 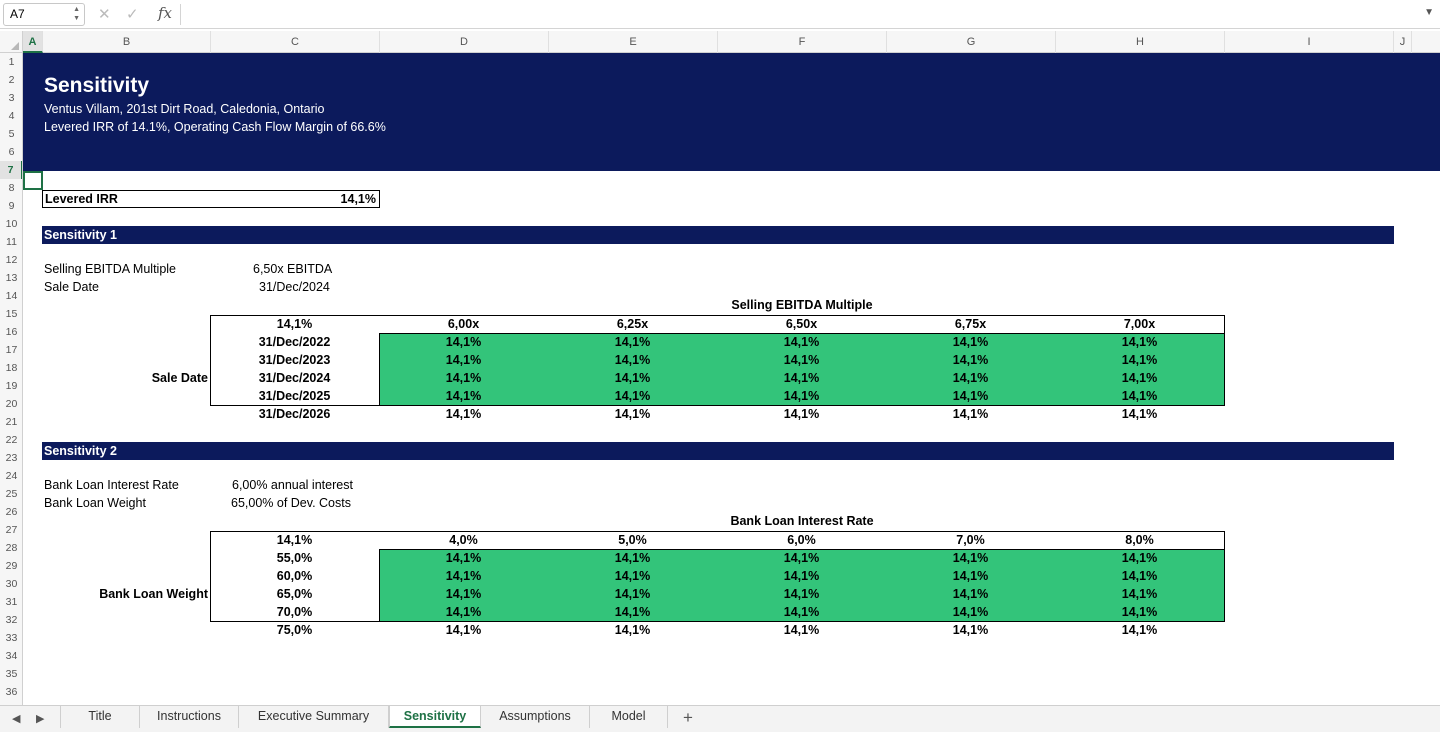 I want to click on table-corner-value: 14,1%, so click(x=294, y=324).